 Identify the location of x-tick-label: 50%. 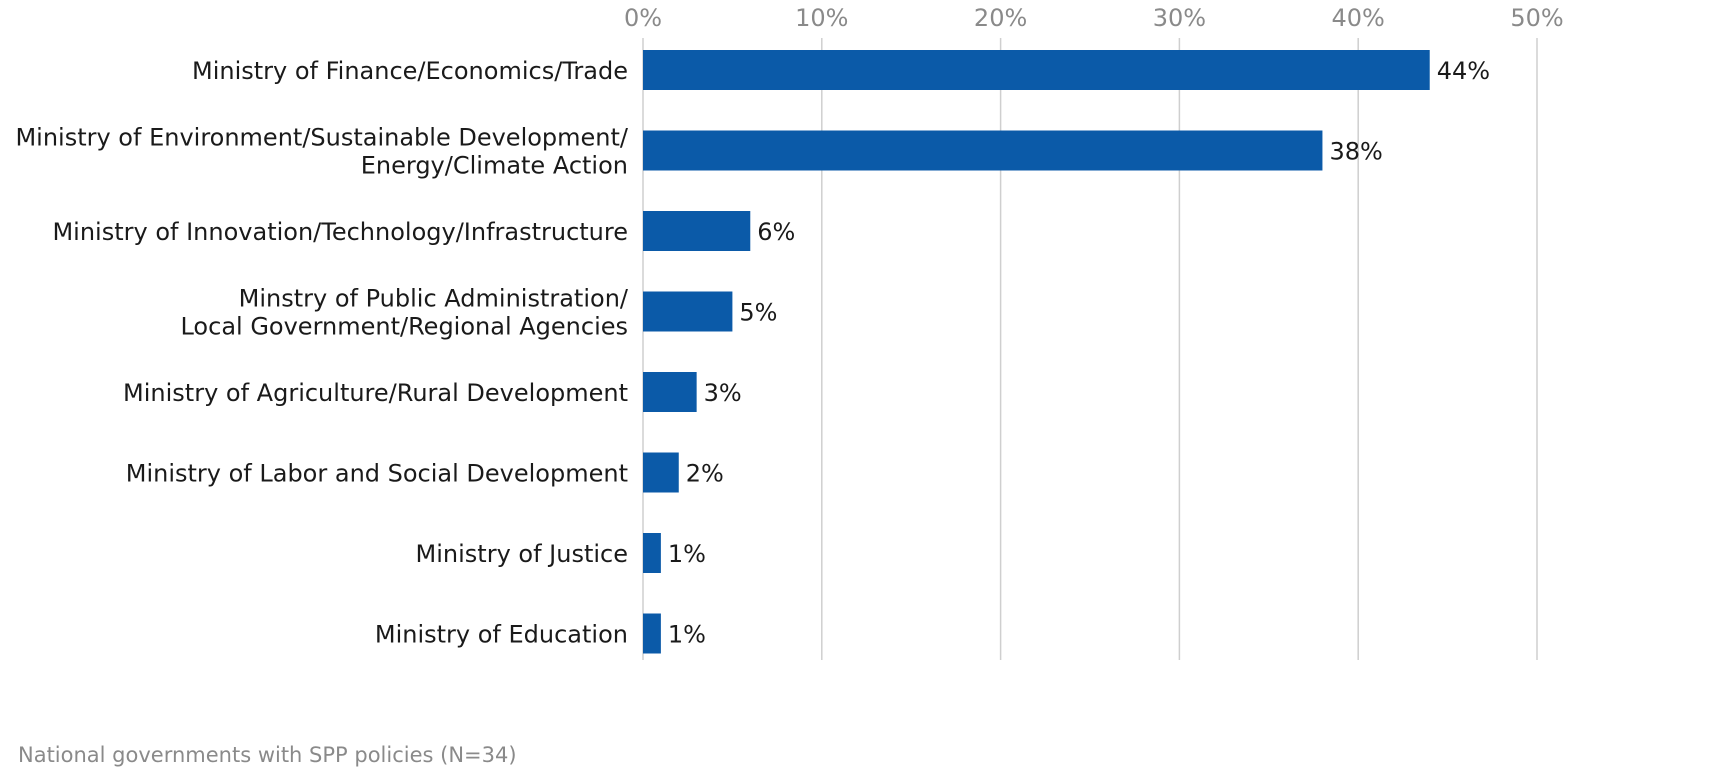
(1536, 18).